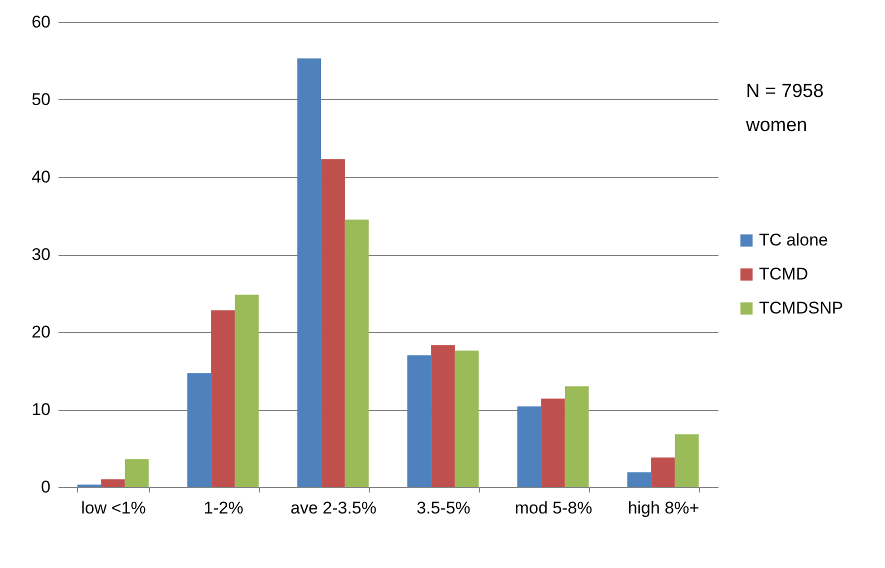 The image size is (885, 568). I want to click on legend-label: TCMDSNP, so click(801, 308).